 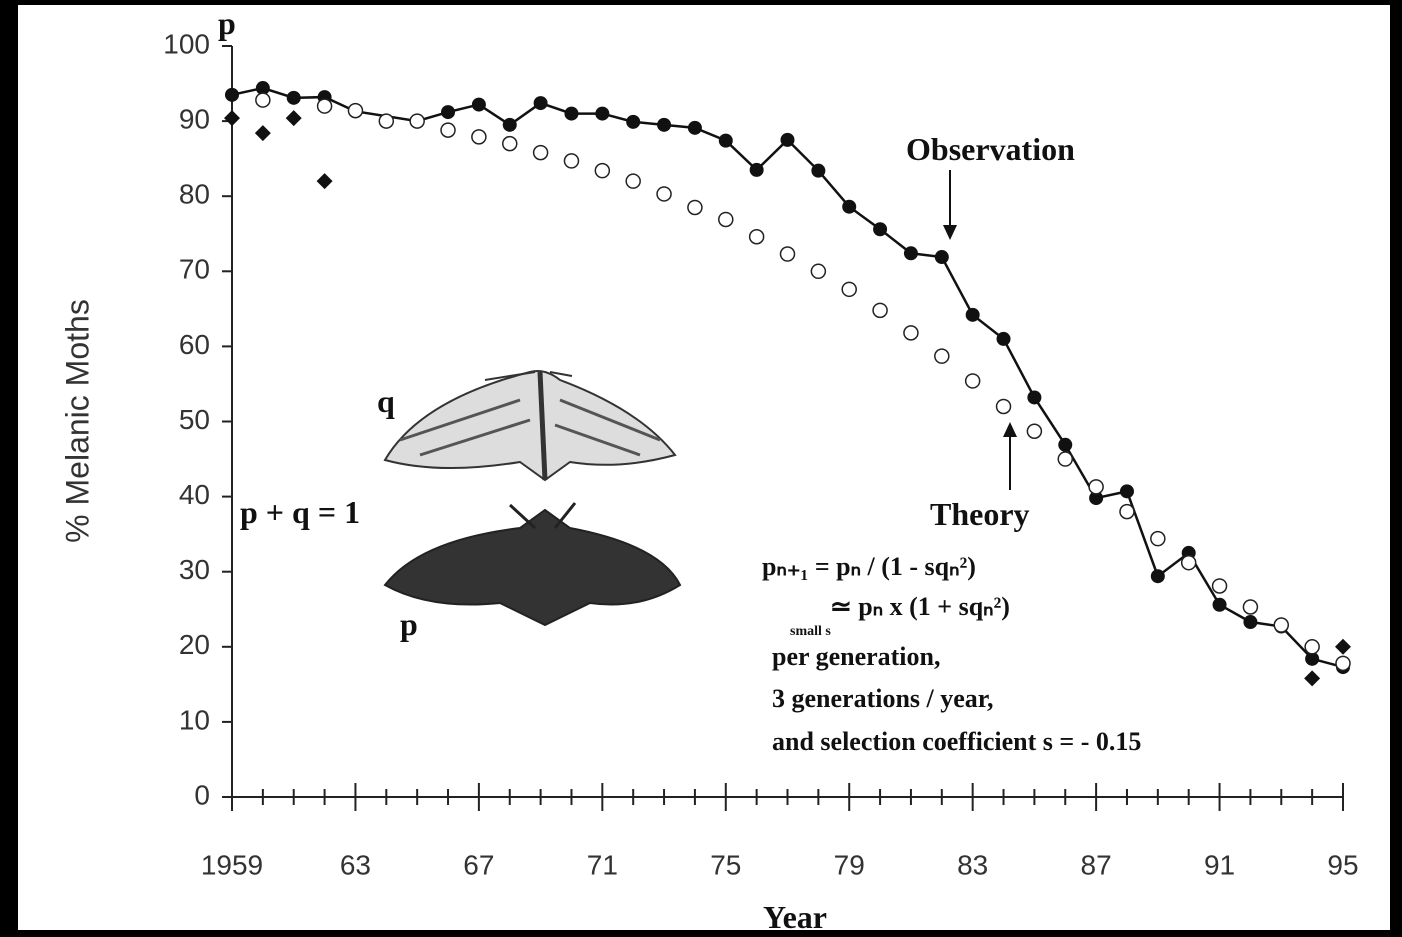 I want to click on moth-light, so click(x=530, y=426).